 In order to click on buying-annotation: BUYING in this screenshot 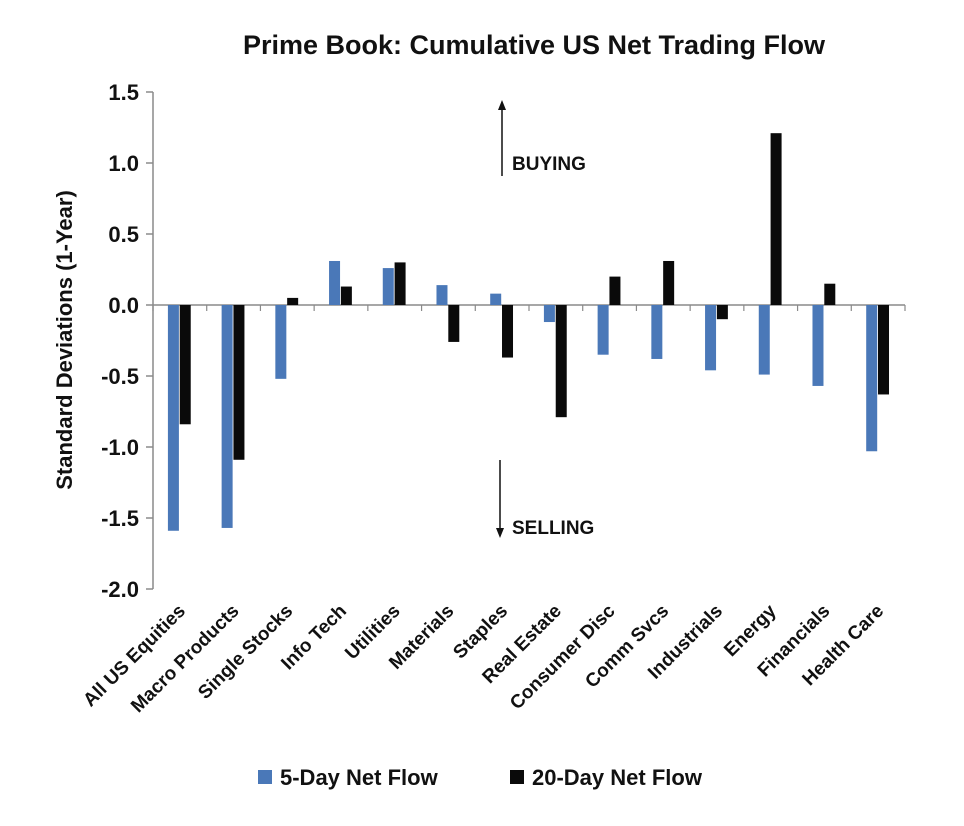, I will do `click(549, 164)`.